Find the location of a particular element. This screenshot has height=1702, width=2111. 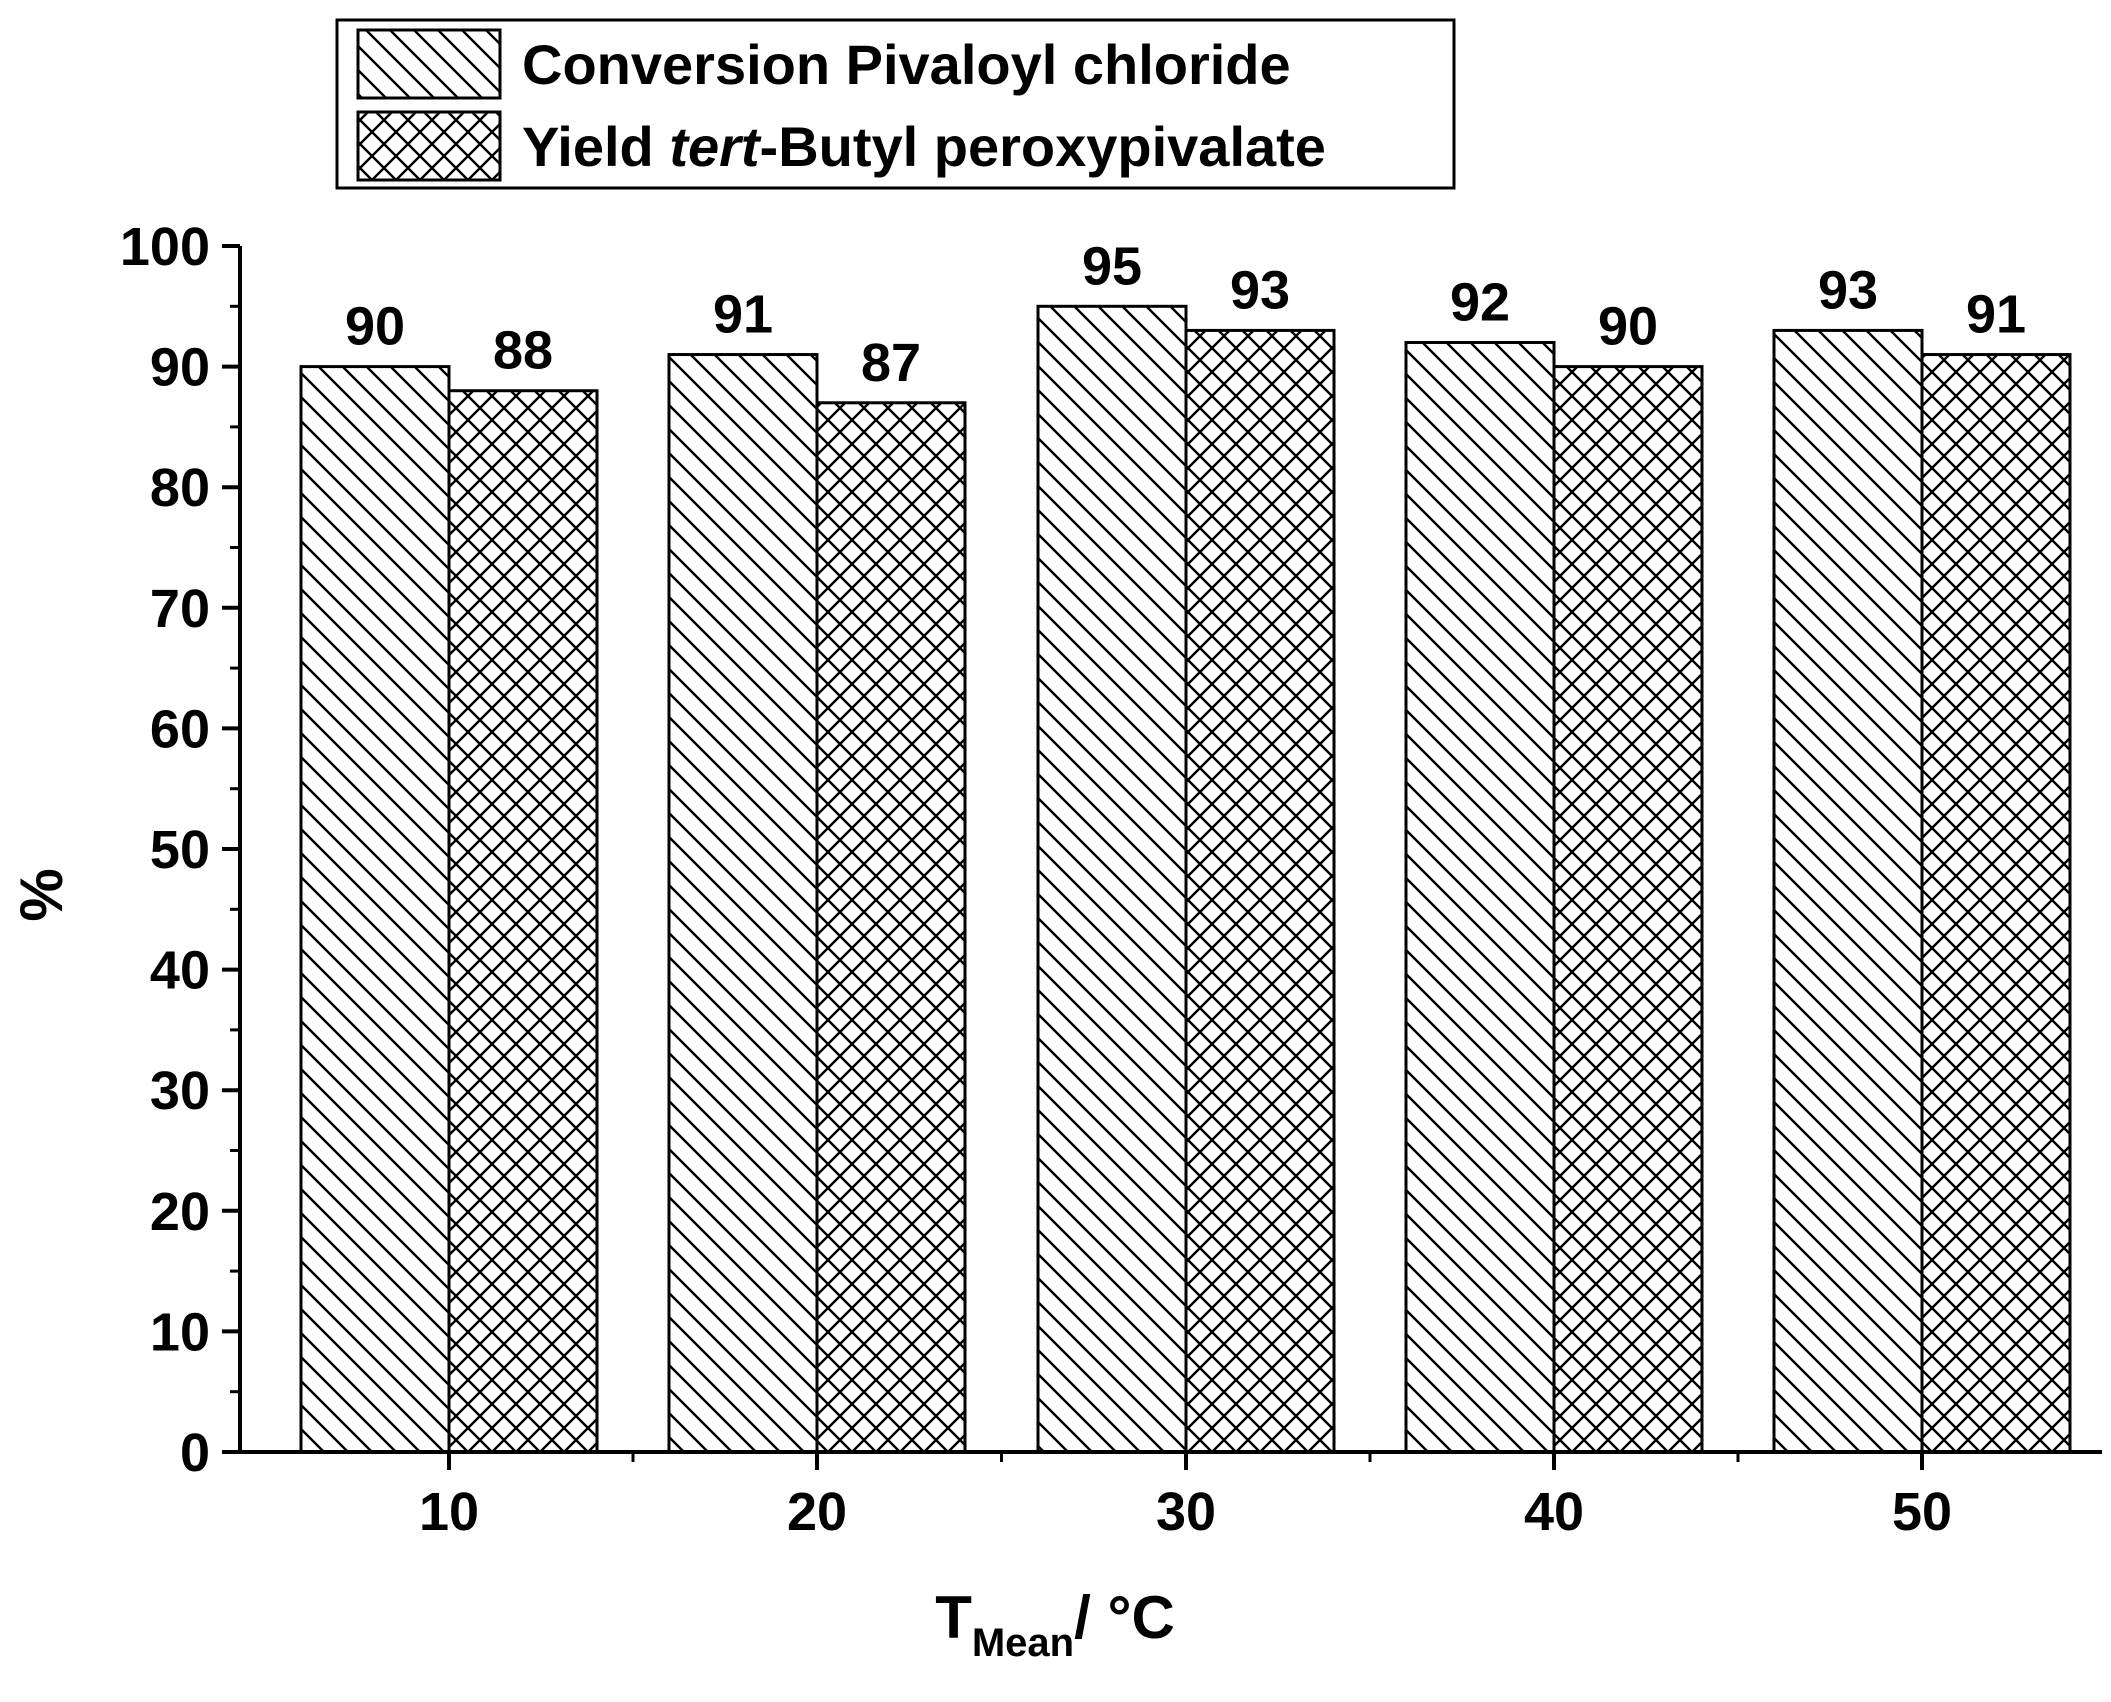

y-tick-label-60: 60 is located at coordinates (180, 729).